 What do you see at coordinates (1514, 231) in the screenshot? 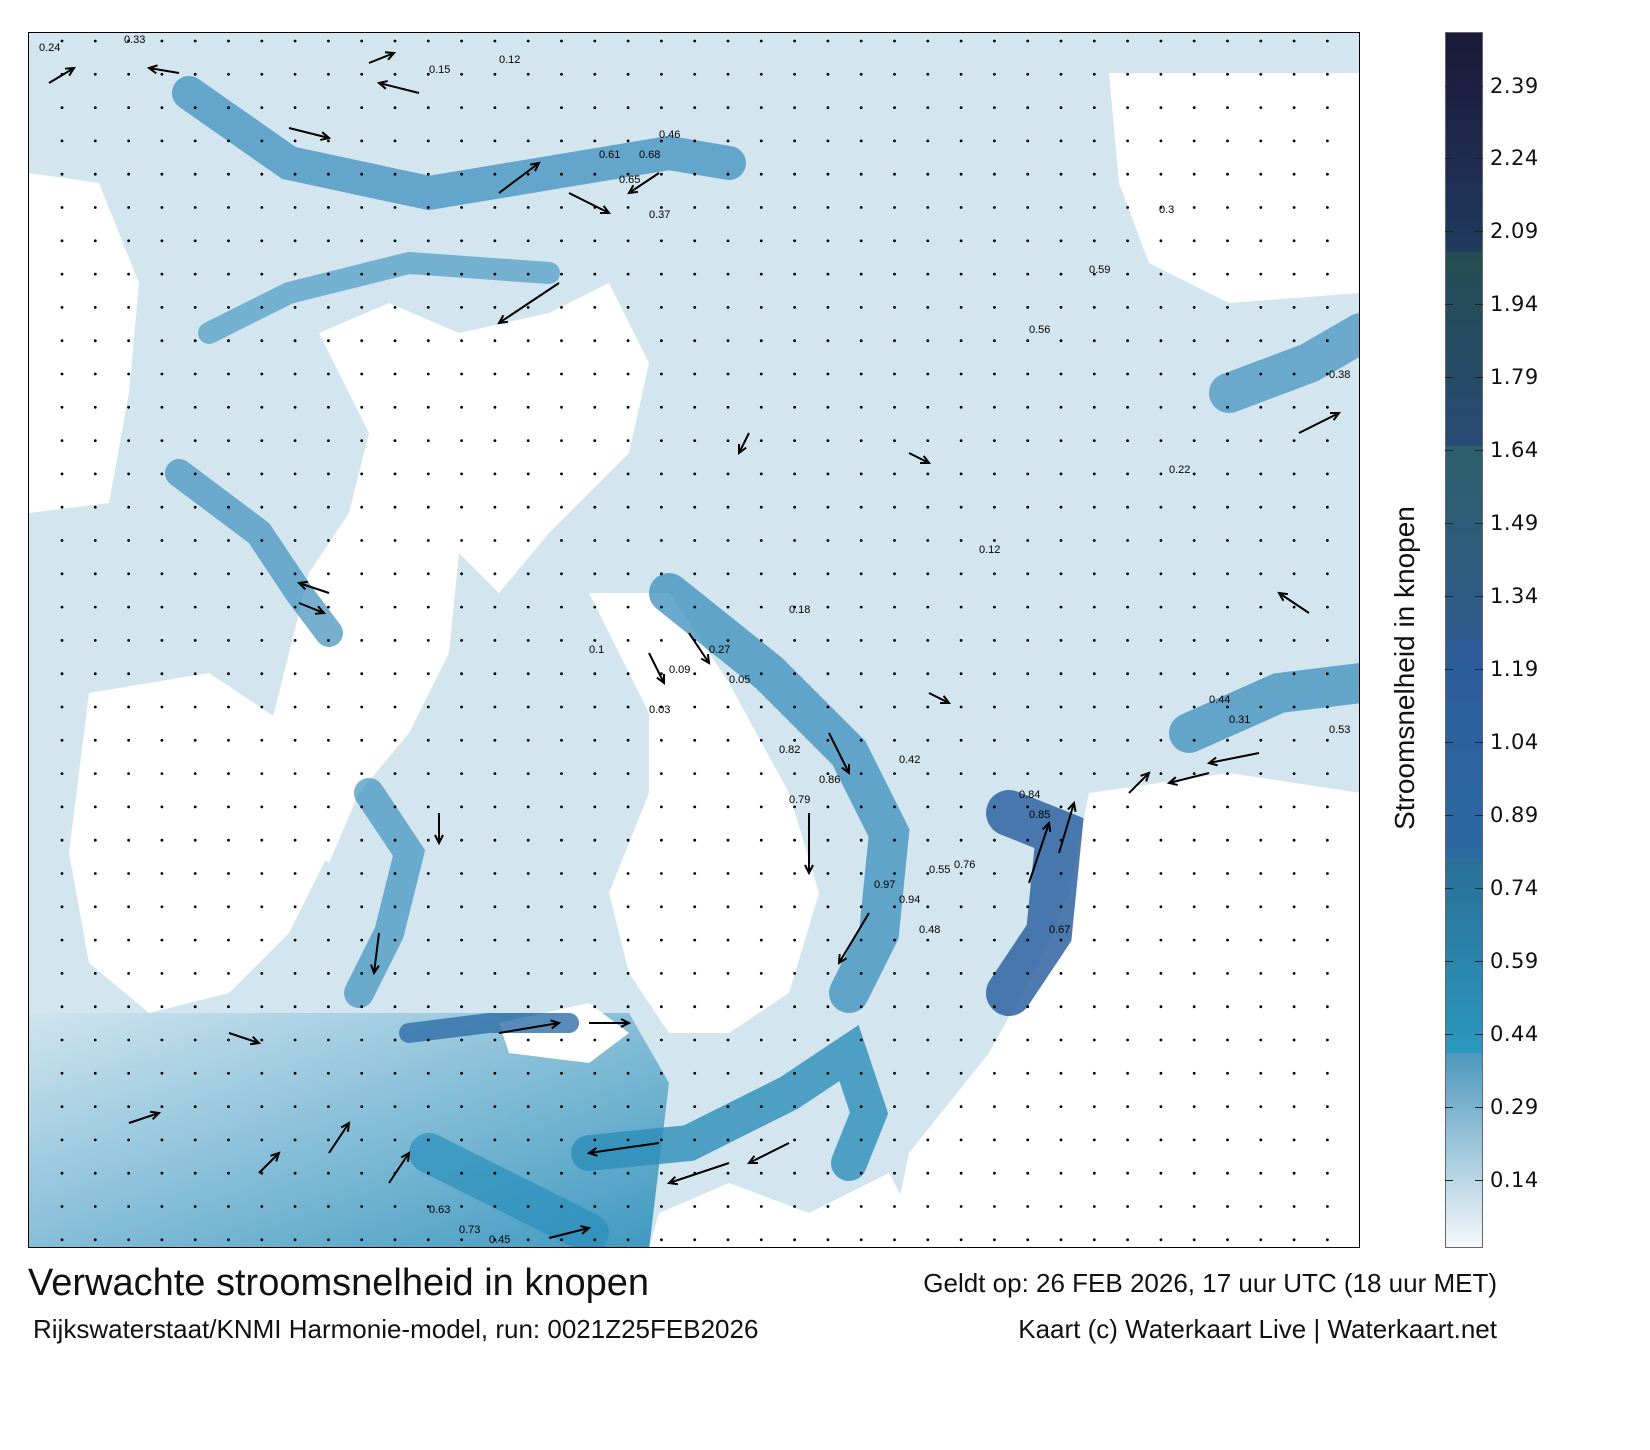
I see `colorbar-tick-label: 2.09` at bounding box center [1514, 231].